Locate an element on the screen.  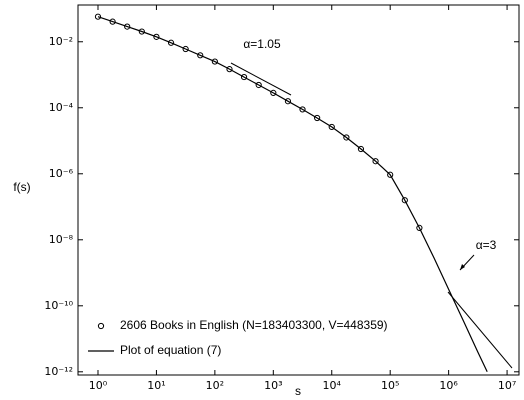
y-tick-label: 10⁻¹⁰ is located at coordinates (58, 305).